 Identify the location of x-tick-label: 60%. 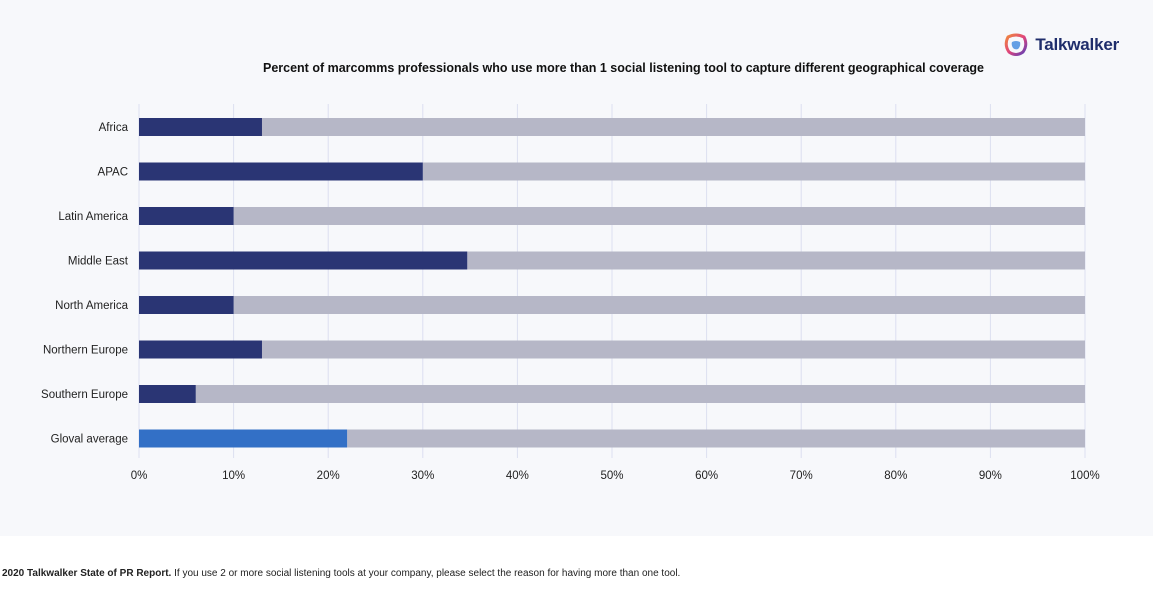
(706, 476).